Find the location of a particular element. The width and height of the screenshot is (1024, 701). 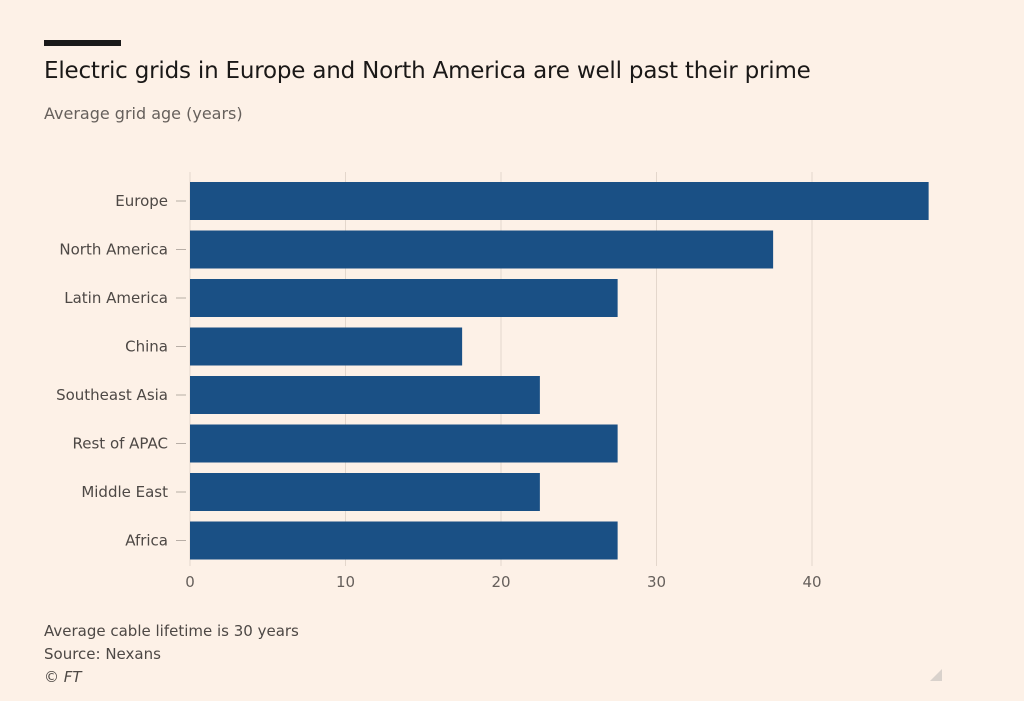

bar-china is located at coordinates (326, 346).